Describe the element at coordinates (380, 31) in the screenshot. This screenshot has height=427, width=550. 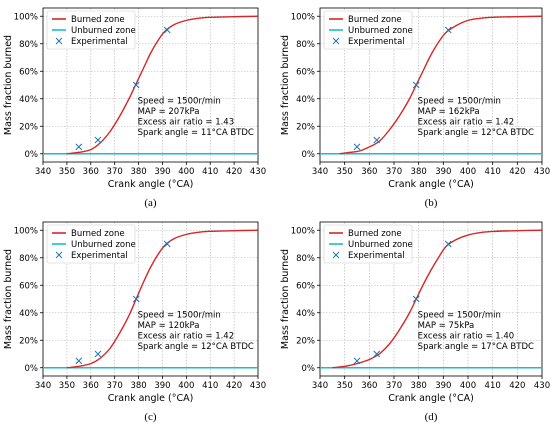
I see `legend-label: Unburned zone` at that location.